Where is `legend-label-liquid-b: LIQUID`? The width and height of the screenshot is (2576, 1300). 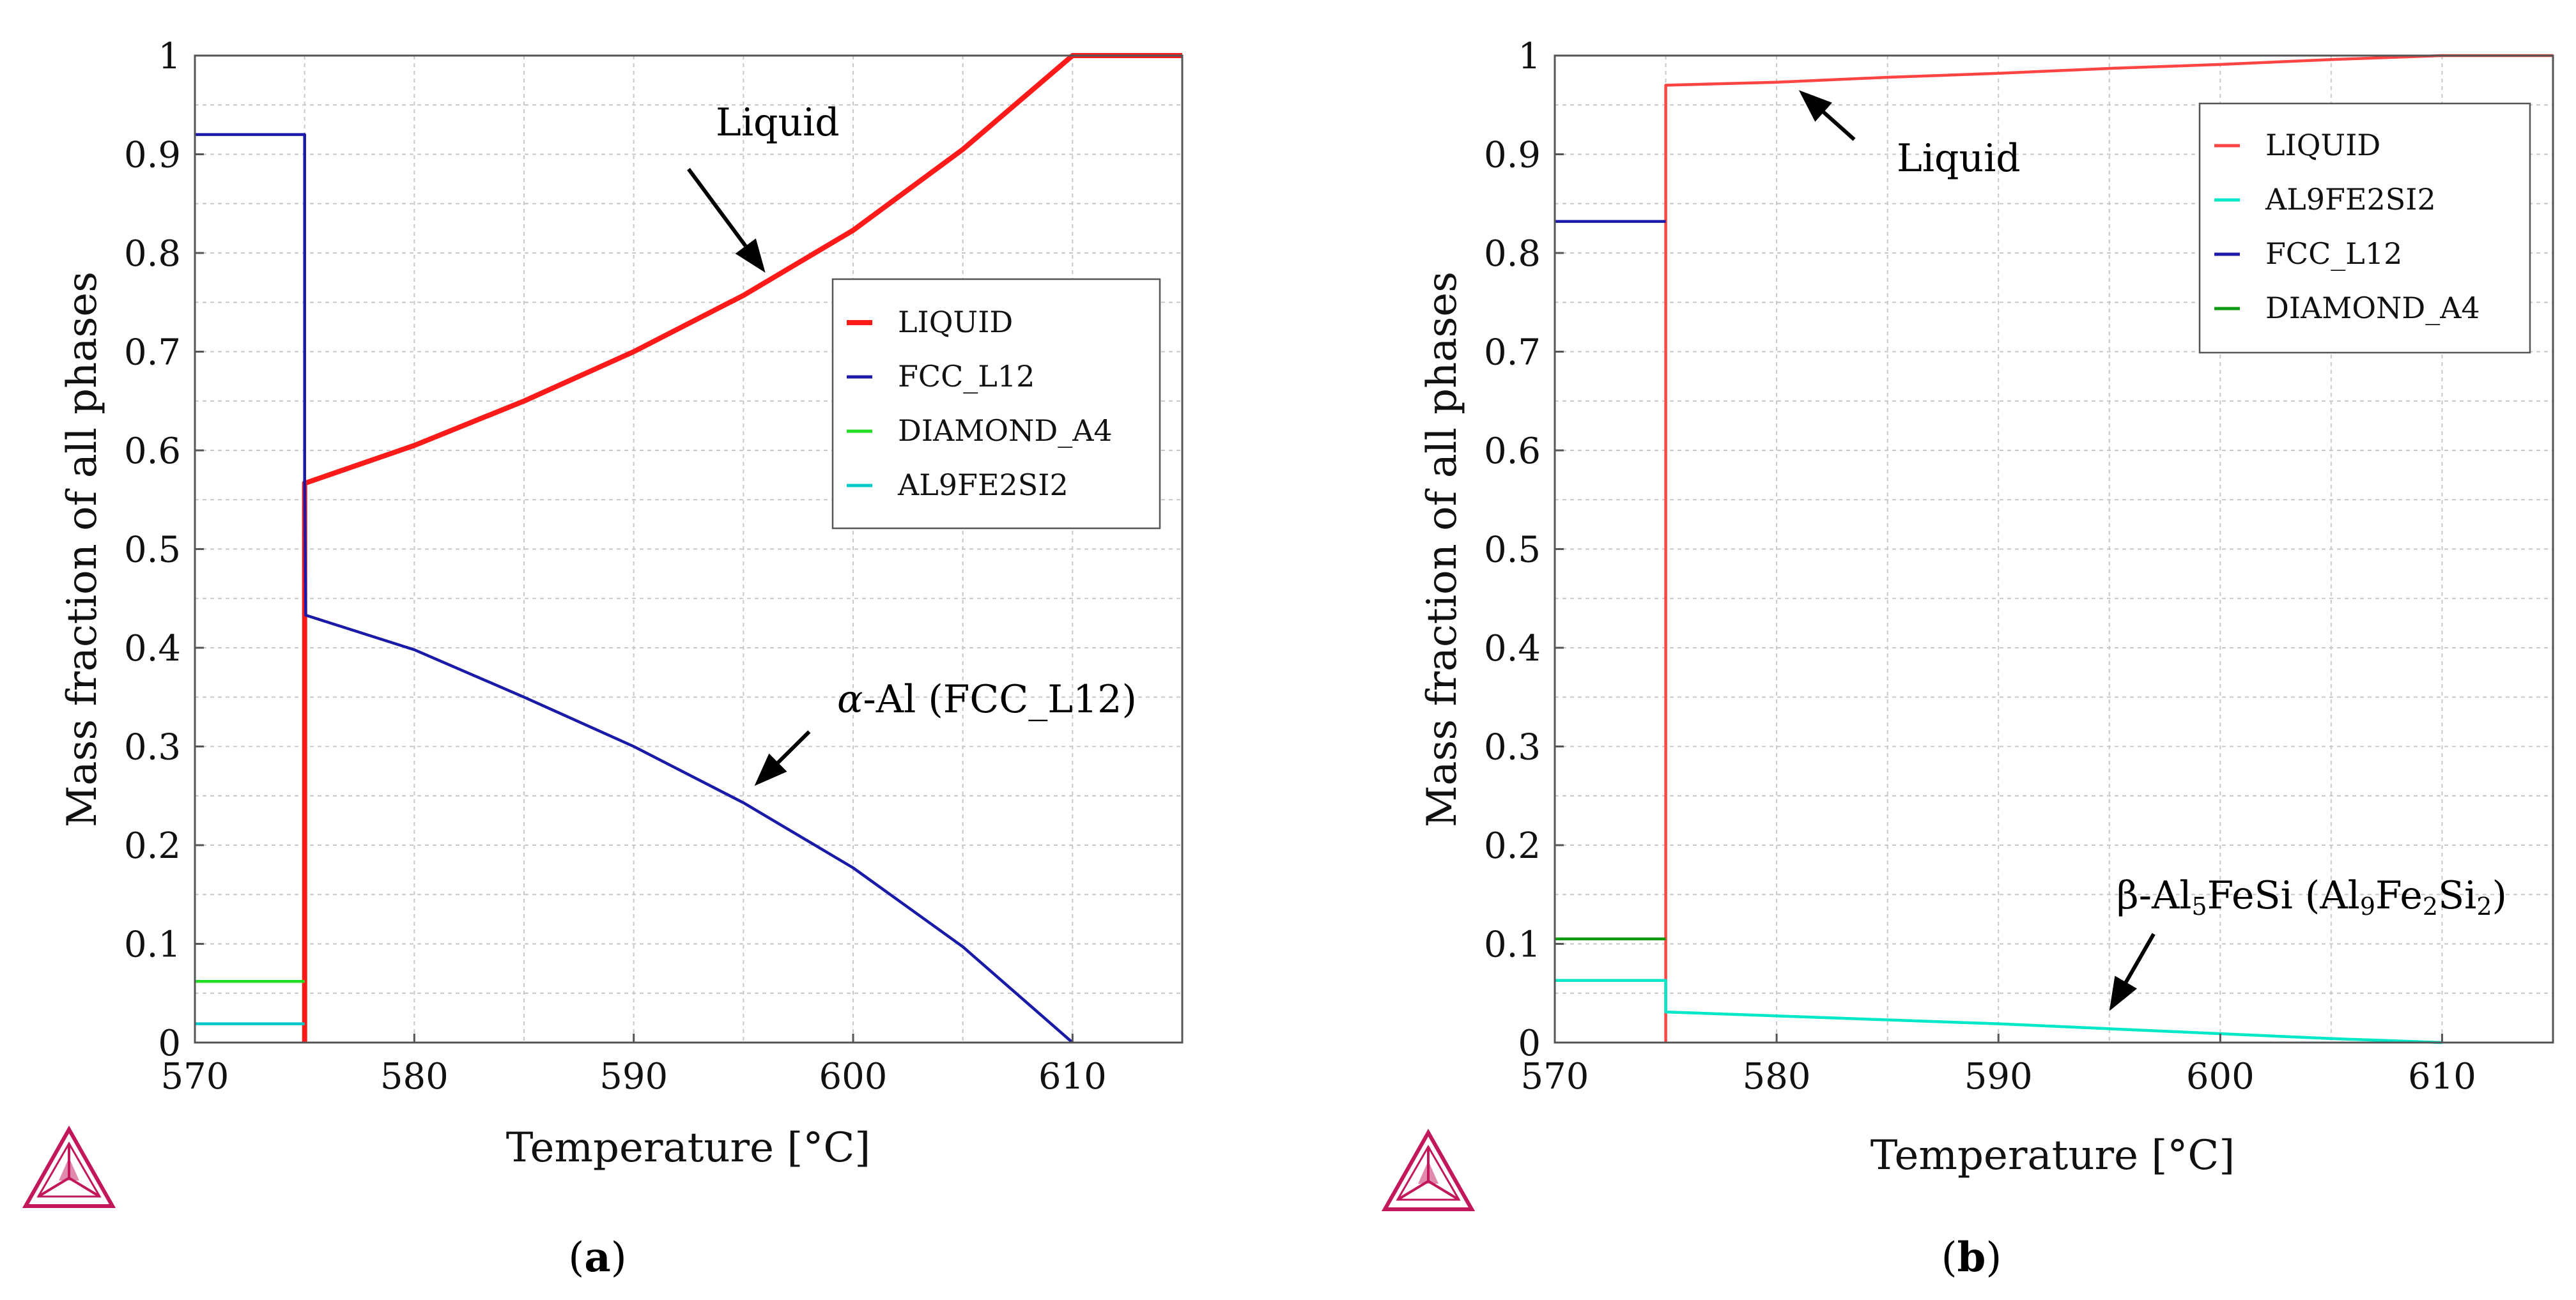 legend-label-liquid-b: LIQUID is located at coordinates (2322, 145).